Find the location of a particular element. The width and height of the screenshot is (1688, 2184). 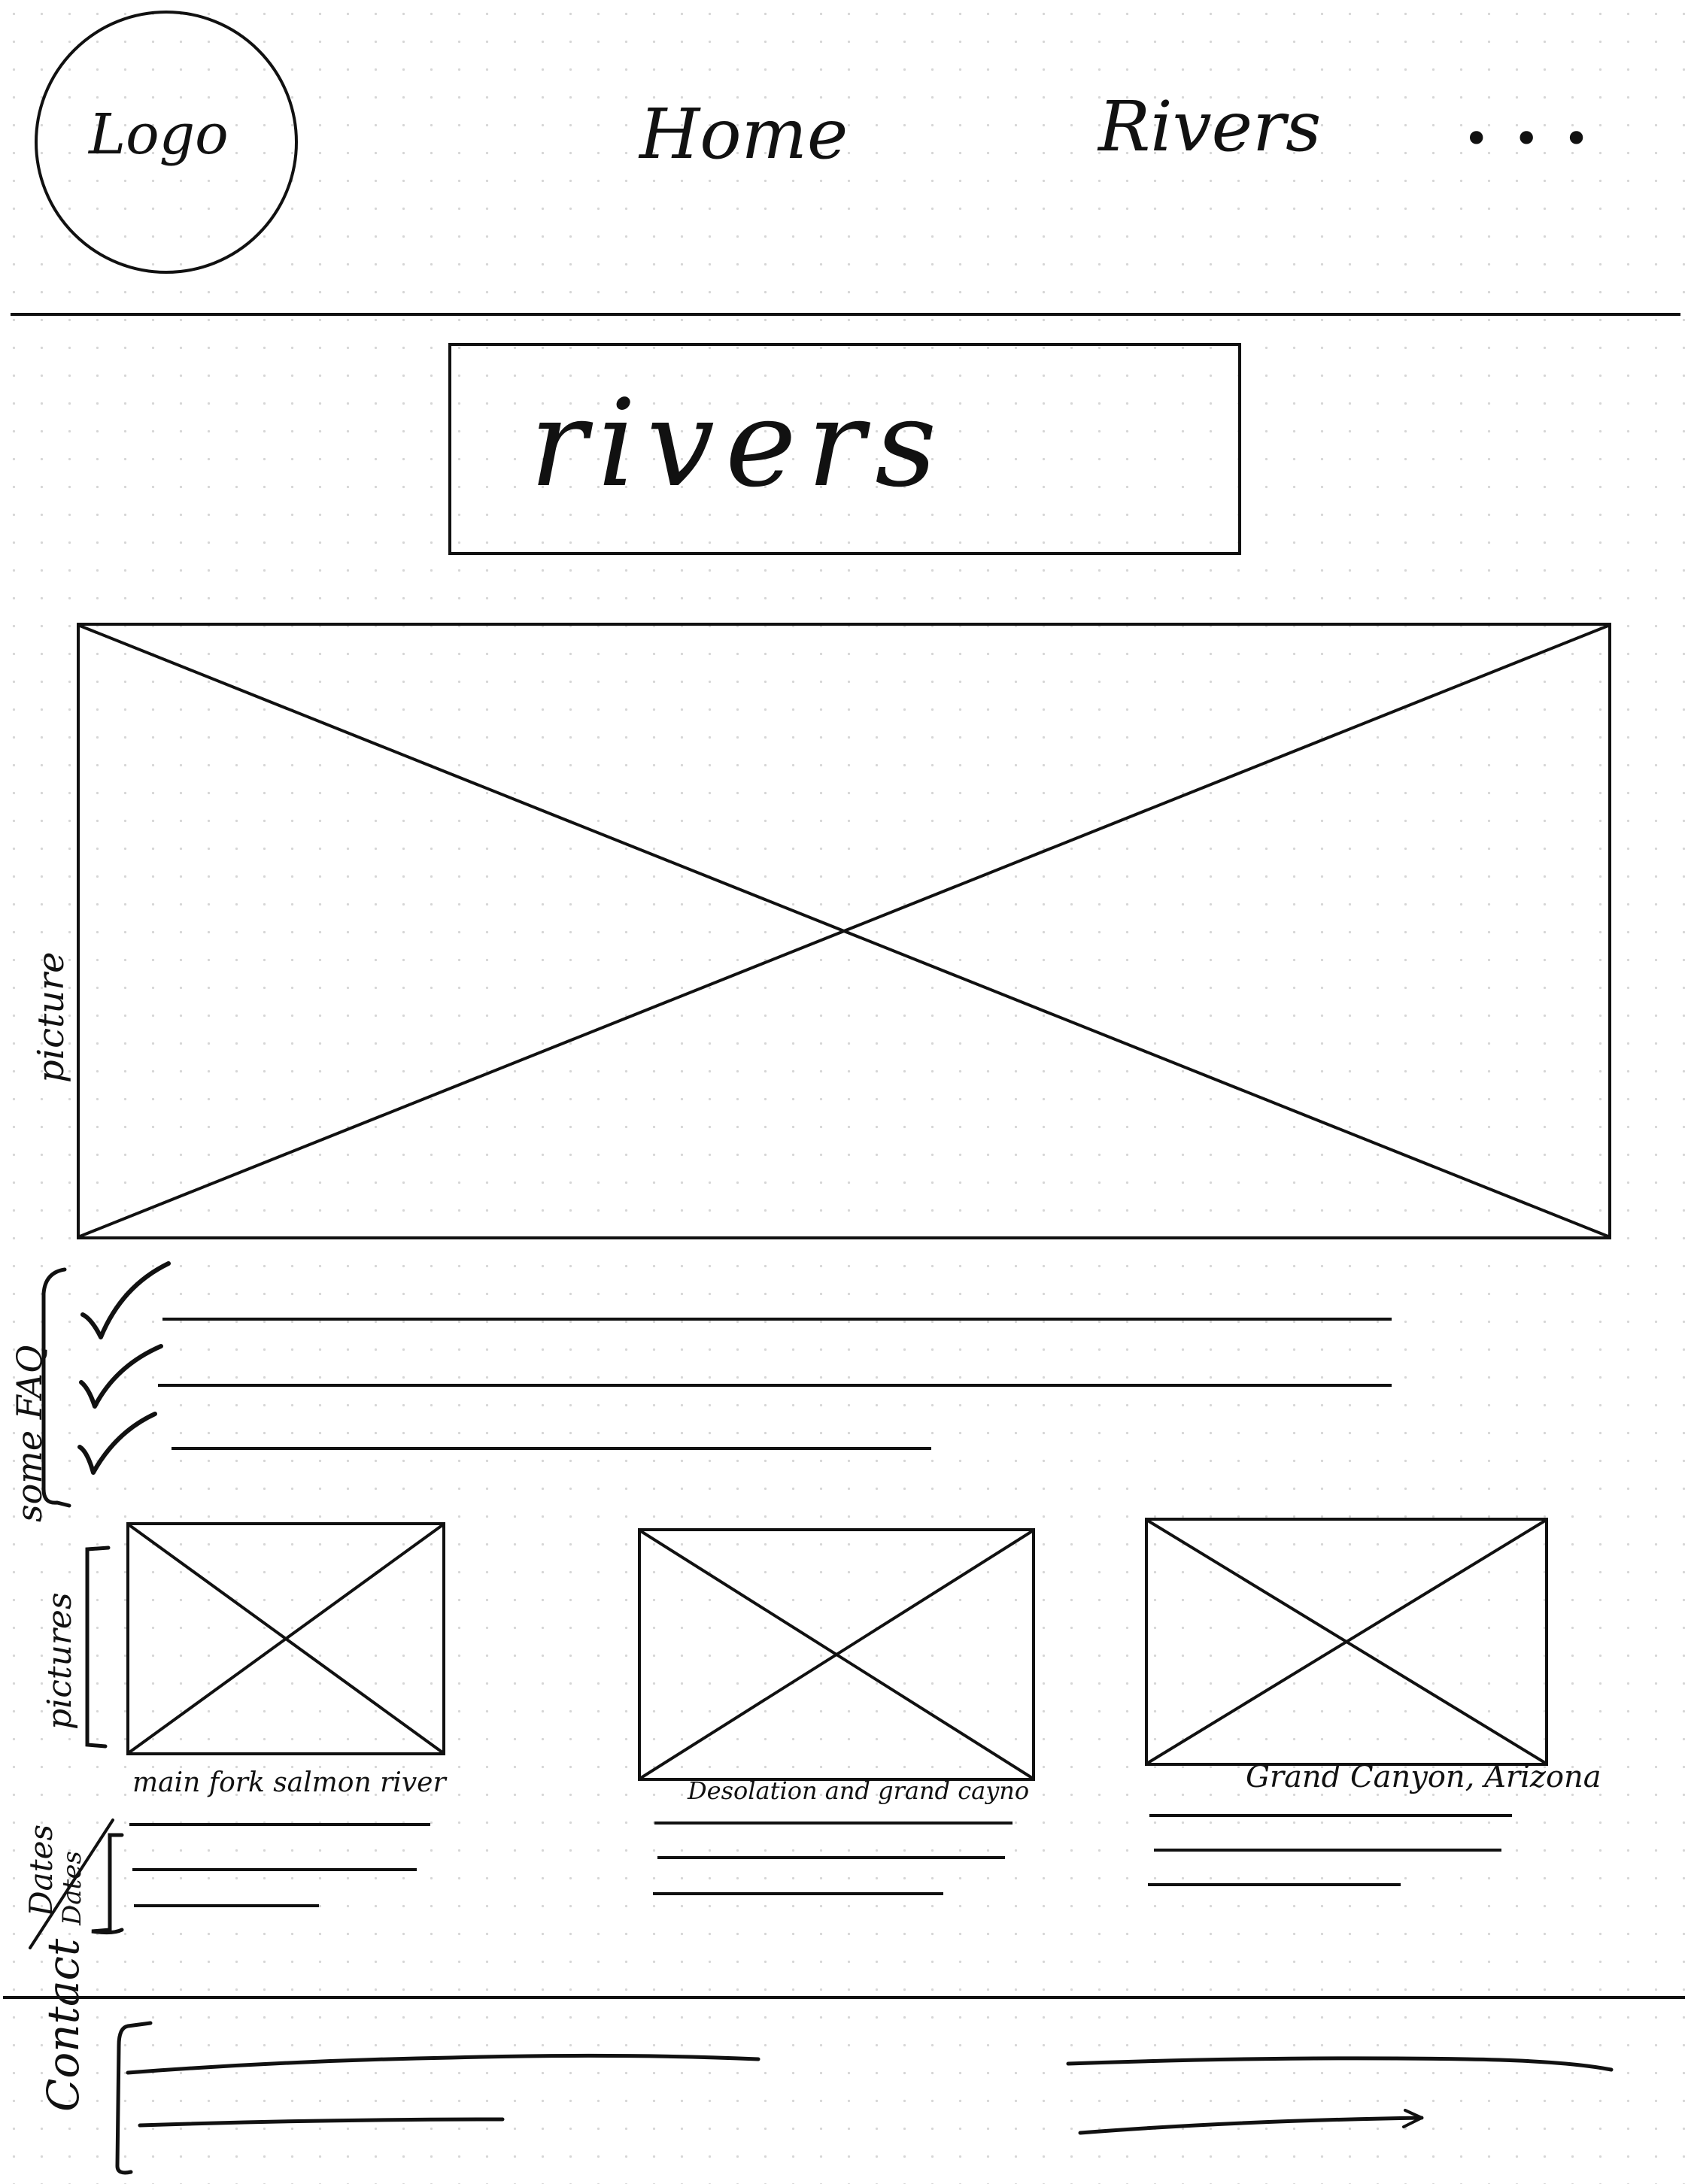

faq-bracket is located at coordinates (56, 1387).